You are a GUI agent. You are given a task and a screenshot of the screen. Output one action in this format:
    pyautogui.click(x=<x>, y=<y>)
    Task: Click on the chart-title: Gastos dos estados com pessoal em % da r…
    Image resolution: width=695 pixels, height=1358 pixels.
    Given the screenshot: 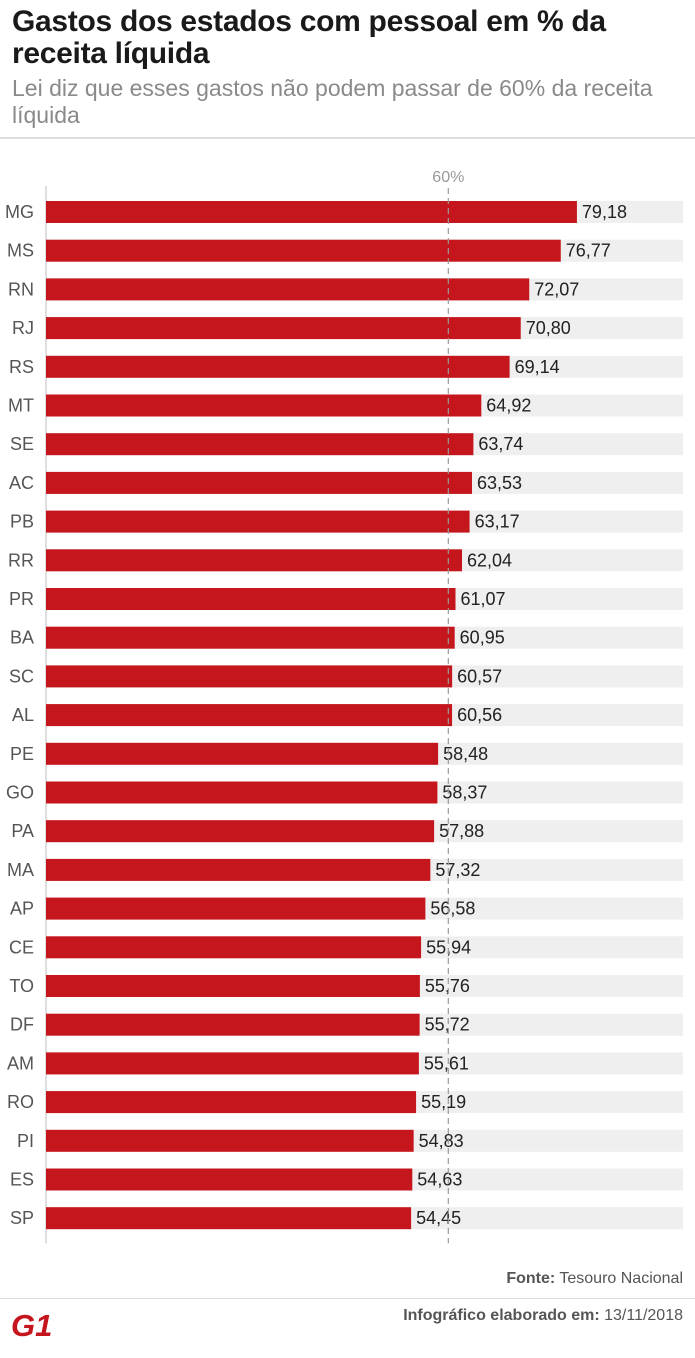 What is the action you would take?
    pyautogui.click(x=309, y=37)
    